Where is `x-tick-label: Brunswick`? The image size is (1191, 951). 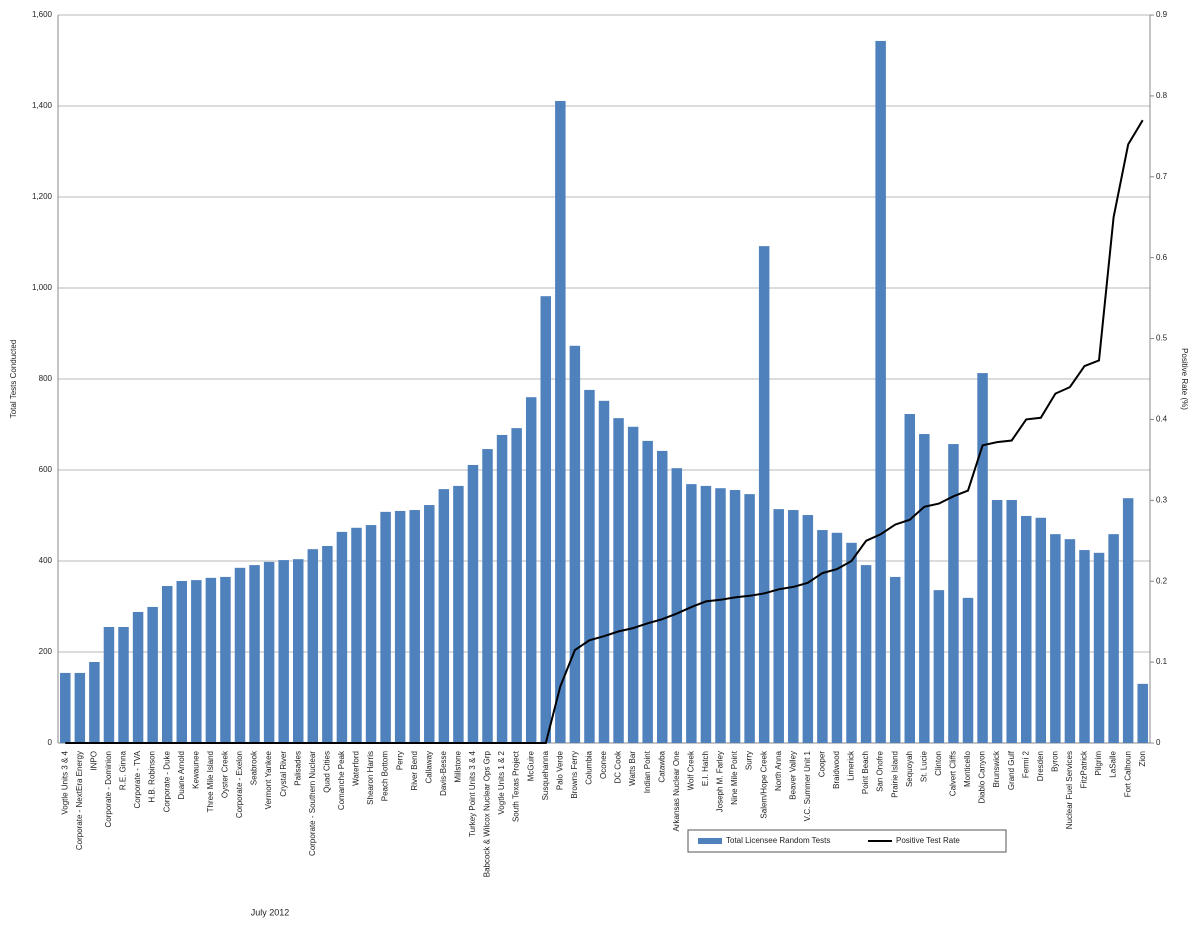 x-tick-label: Brunswick is located at coordinates (996, 768).